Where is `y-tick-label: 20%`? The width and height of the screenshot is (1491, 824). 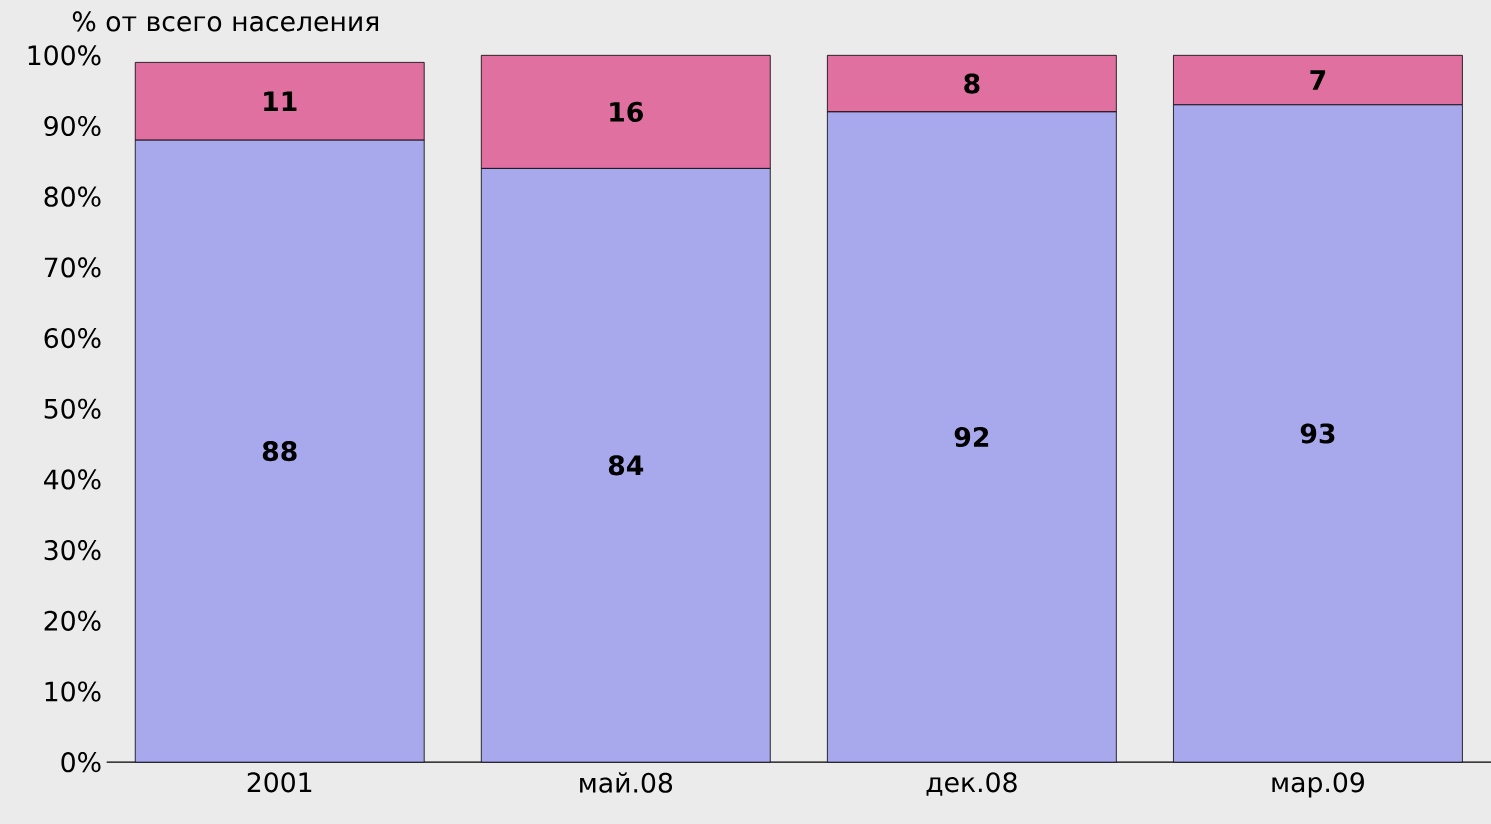 y-tick-label: 20% is located at coordinates (72, 620).